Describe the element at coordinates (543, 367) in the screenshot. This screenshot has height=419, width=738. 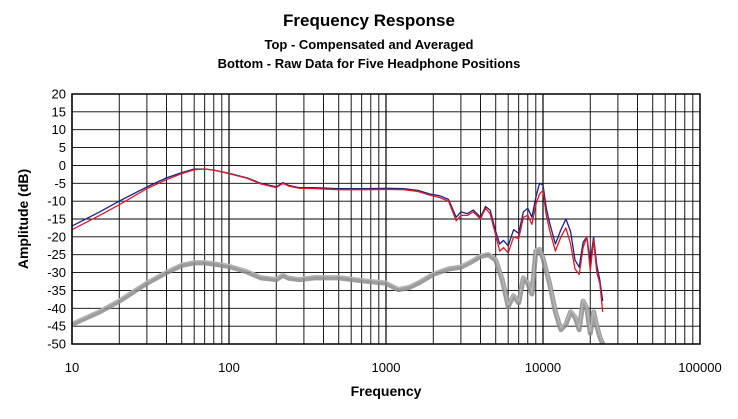
I see `x-tick-label: 10000` at that location.